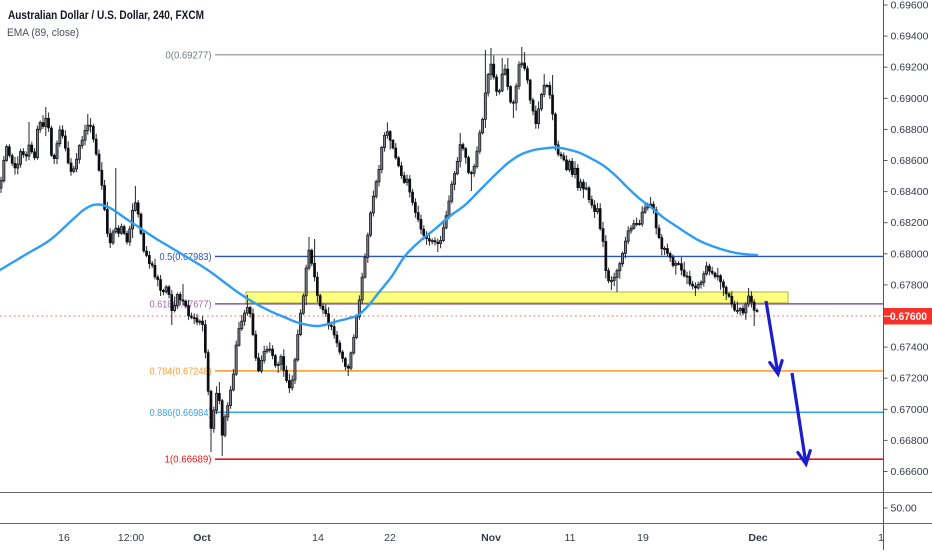 The width and height of the screenshot is (932, 555). I want to click on svg-text: 0.69600, so click(910, 6).